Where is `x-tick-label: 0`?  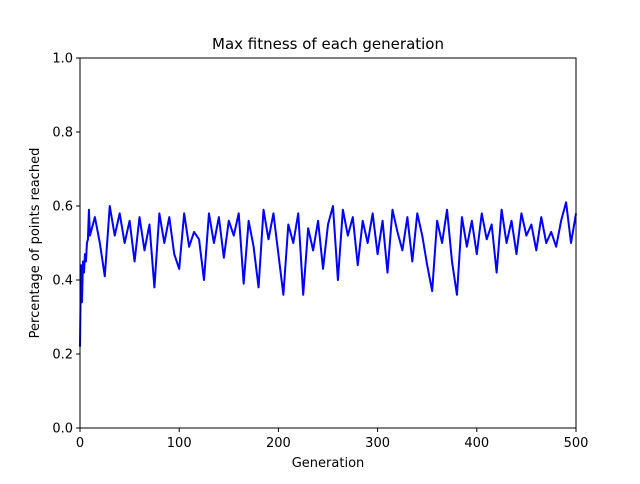 x-tick-label: 0 is located at coordinates (80, 443).